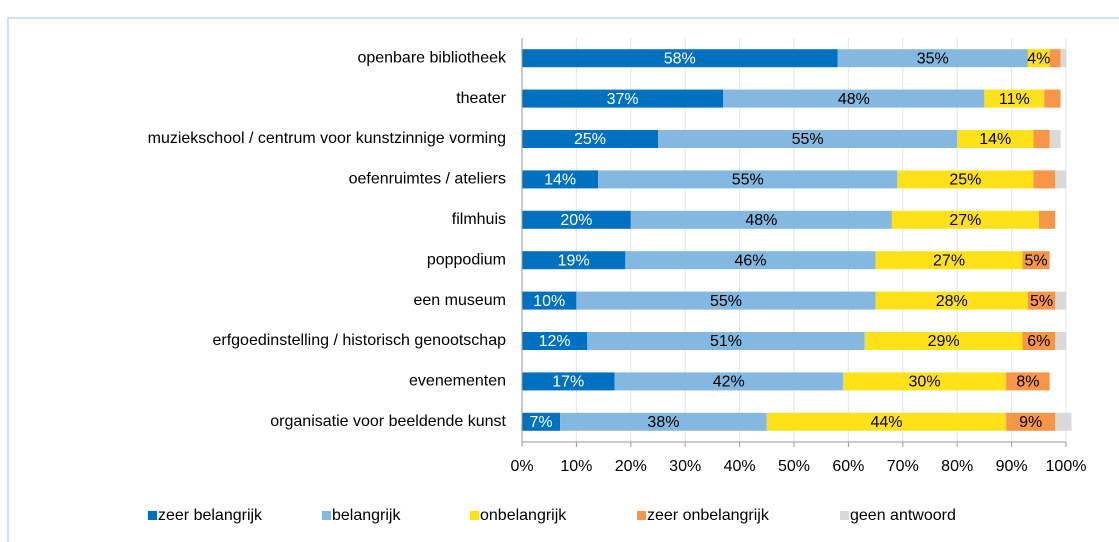 This screenshot has height=542, width=1119. I want to click on x-tick-label: 90%, so click(1012, 466).